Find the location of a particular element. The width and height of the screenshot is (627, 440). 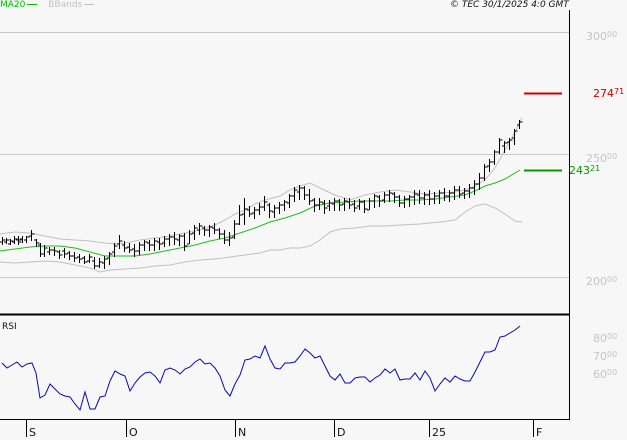

last-price-dec: 71 is located at coordinates (619, 91).